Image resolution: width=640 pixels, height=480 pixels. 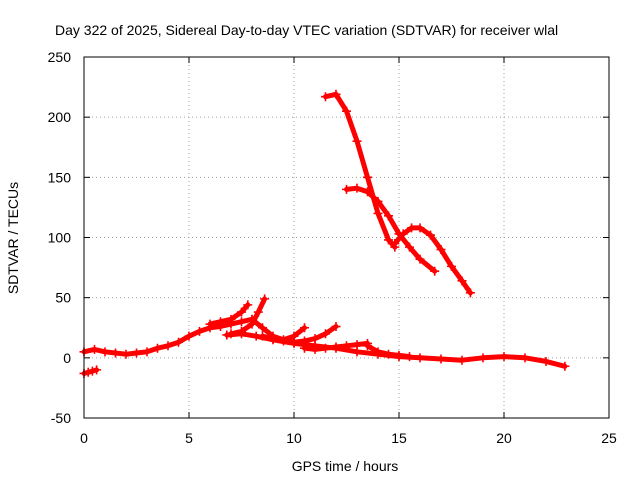 I want to click on y-tick-label: 250, so click(x=60, y=57).